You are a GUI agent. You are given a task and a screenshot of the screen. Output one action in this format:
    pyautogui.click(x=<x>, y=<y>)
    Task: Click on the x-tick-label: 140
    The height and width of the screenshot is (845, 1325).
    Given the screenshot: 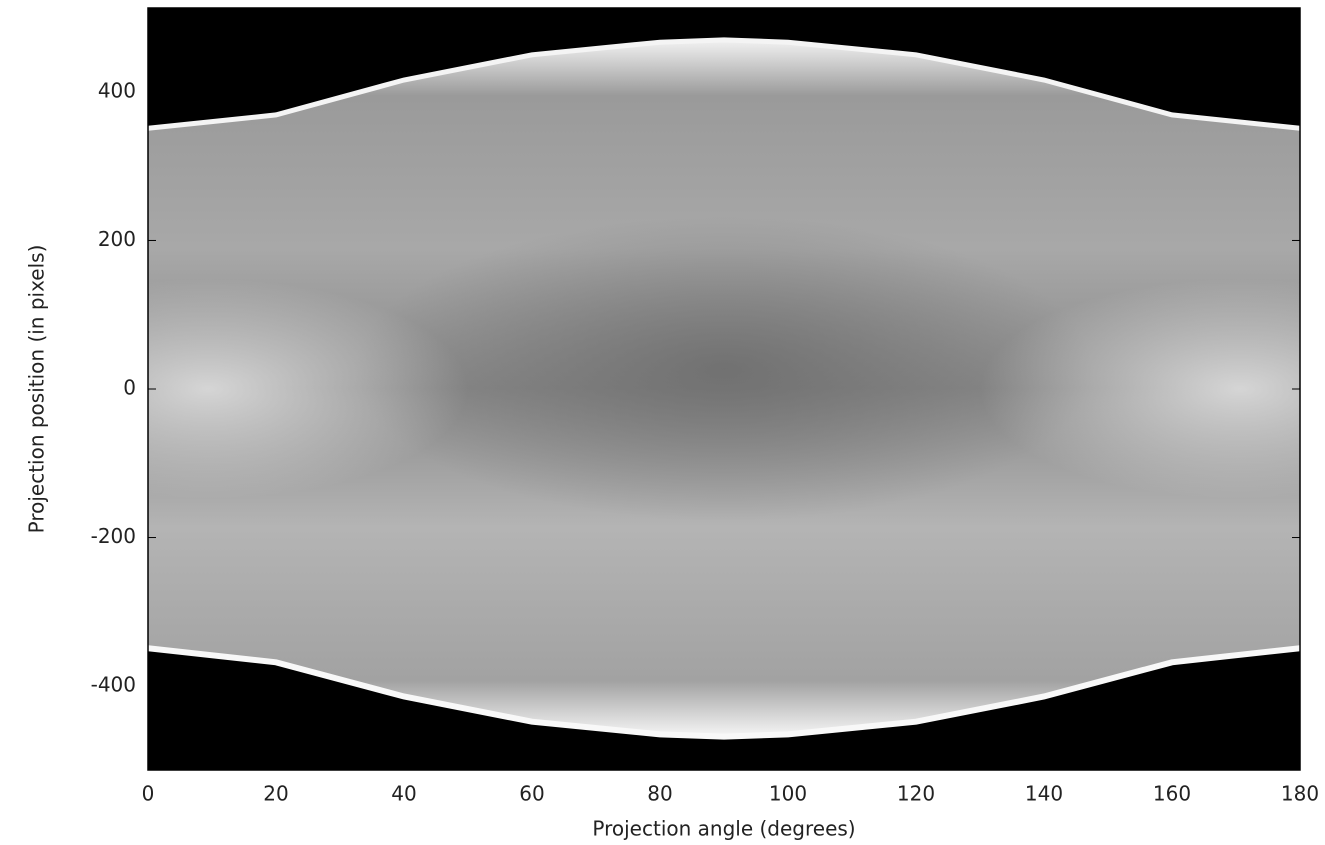 What is the action you would take?
    pyautogui.click(x=1044, y=794)
    